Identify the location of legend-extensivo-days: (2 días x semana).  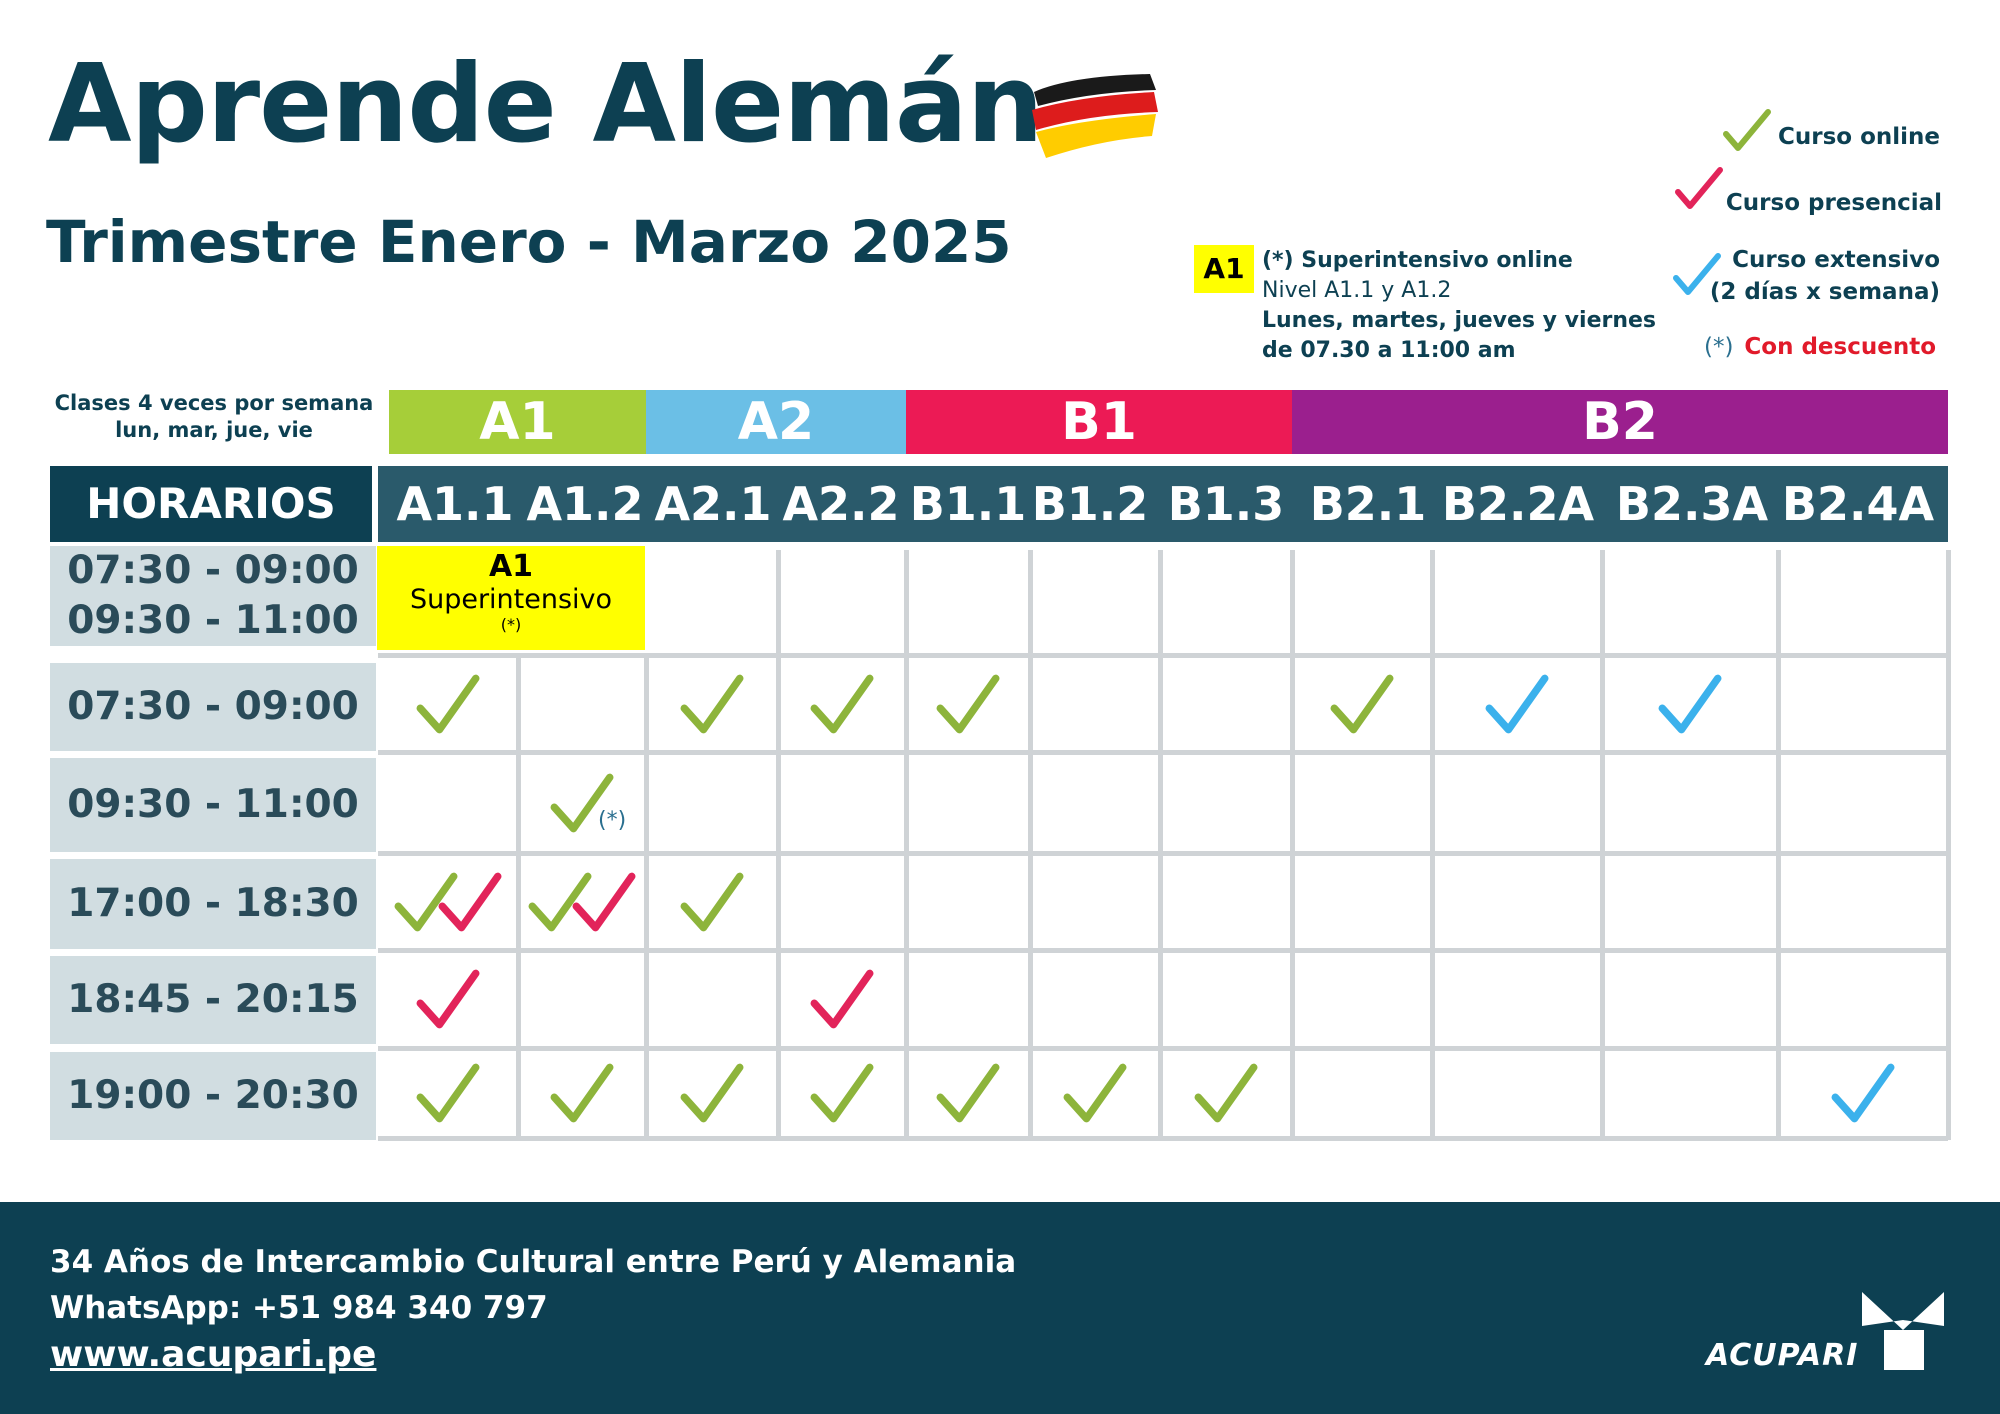
(1824, 292).